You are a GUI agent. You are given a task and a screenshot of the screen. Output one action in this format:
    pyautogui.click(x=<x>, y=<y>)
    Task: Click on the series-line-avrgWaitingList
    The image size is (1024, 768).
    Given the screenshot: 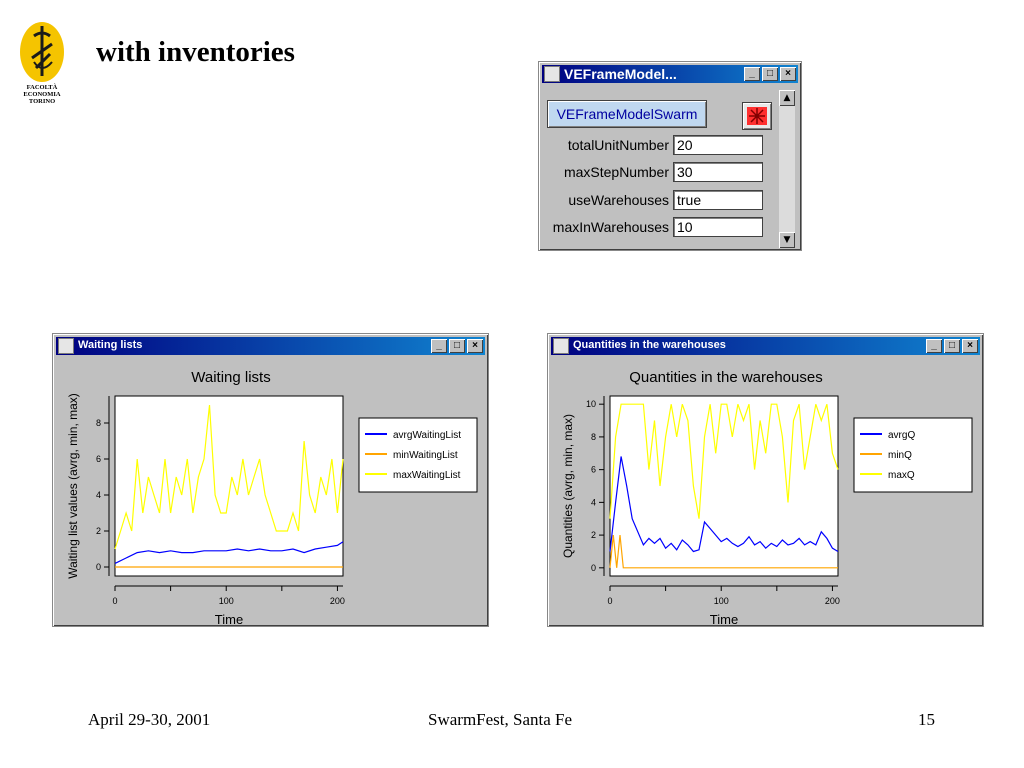 What is the action you would take?
    pyautogui.click(x=229, y=552)
    